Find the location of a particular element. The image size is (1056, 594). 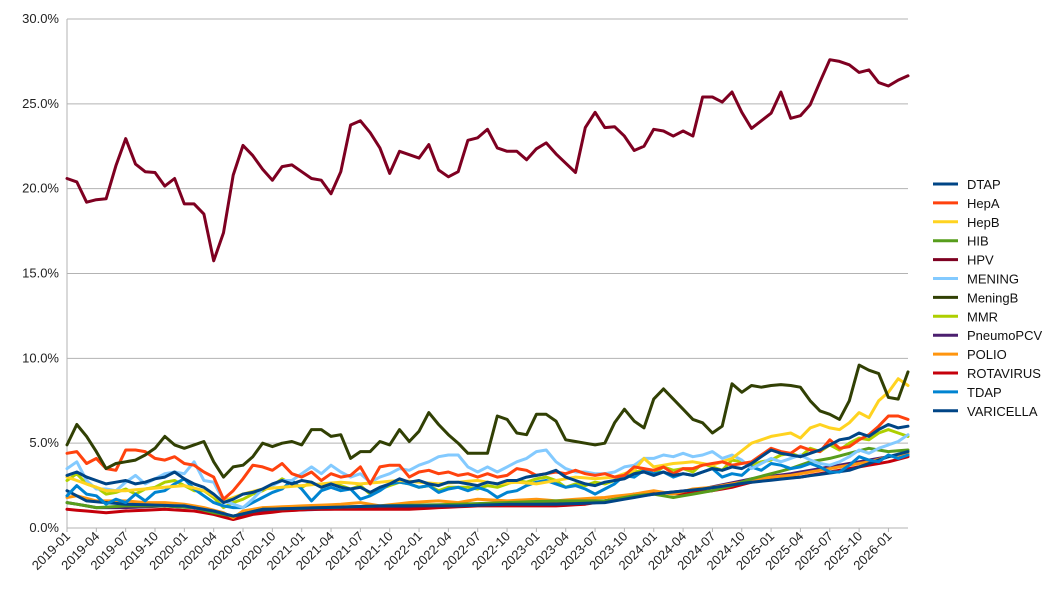

series-line-mening is located at coordinates (487, 471).